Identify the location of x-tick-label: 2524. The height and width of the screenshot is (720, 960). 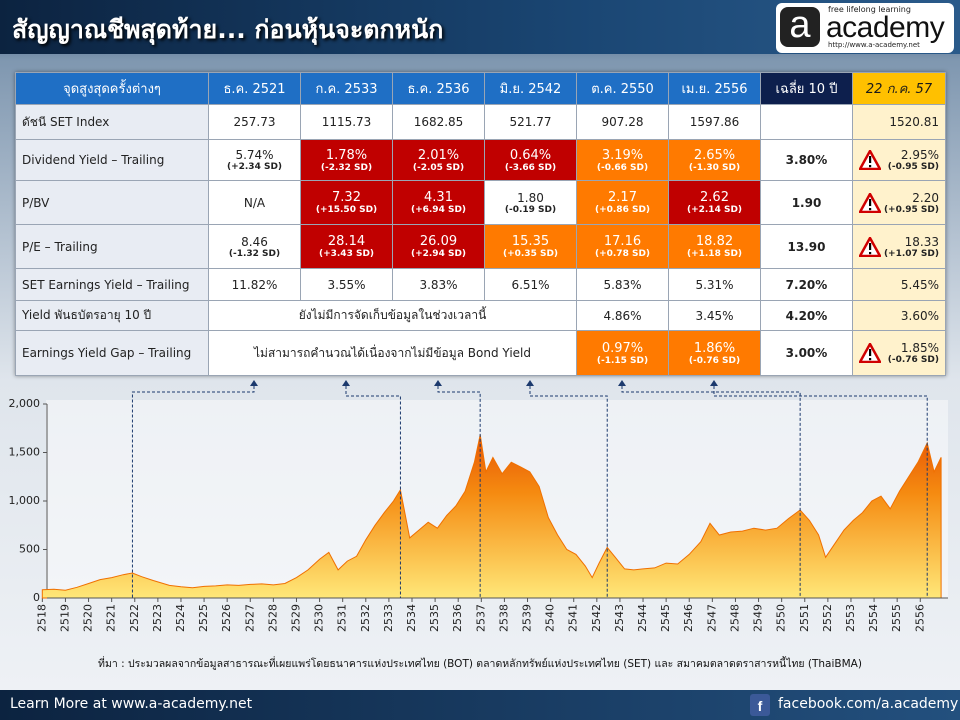
(180, 618).